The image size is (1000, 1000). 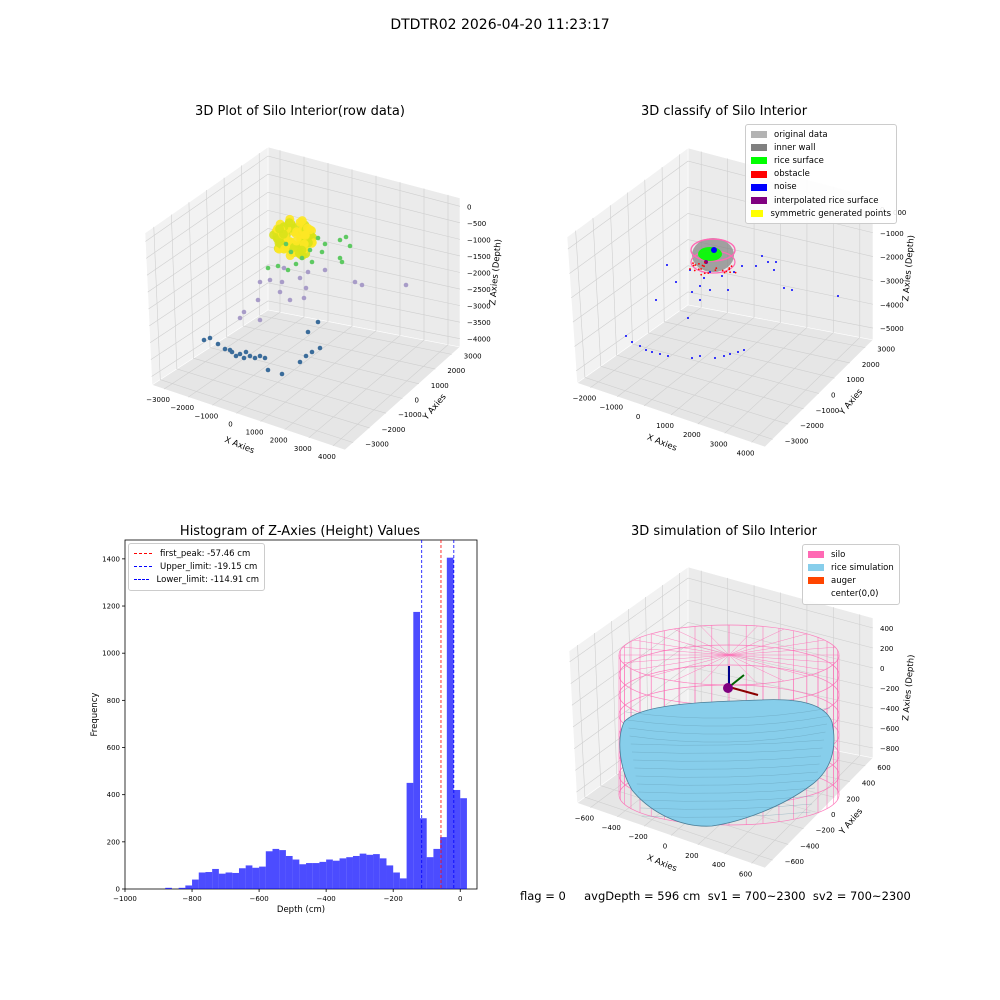 What do you see at coordinates (862, 567) in the screenshot?
I see `legend-label: rice simulation` at bounding box center [862, 567].